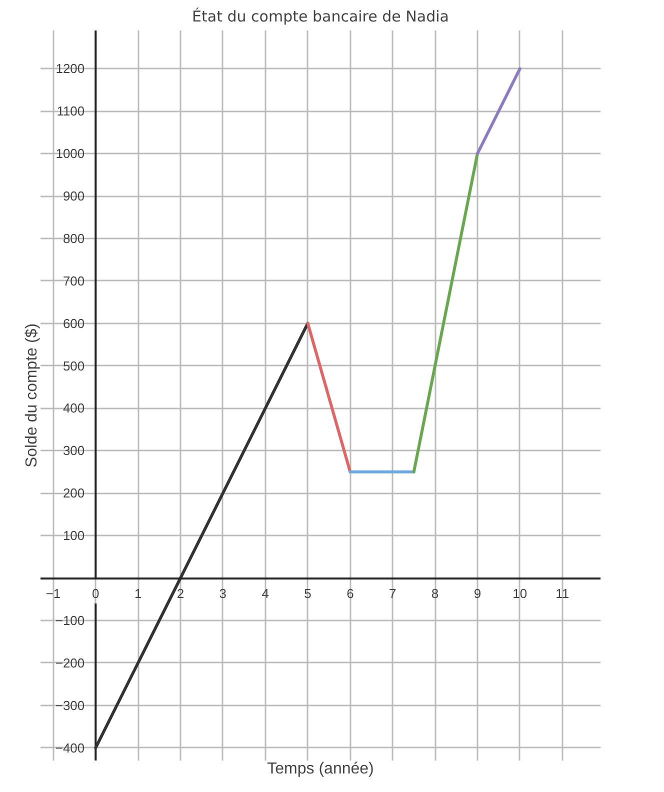  What do you see at coordinates (320, 769) in the screenshot?
I see `x-axis-title: Temps (année)` at bounding box center [320, 769].